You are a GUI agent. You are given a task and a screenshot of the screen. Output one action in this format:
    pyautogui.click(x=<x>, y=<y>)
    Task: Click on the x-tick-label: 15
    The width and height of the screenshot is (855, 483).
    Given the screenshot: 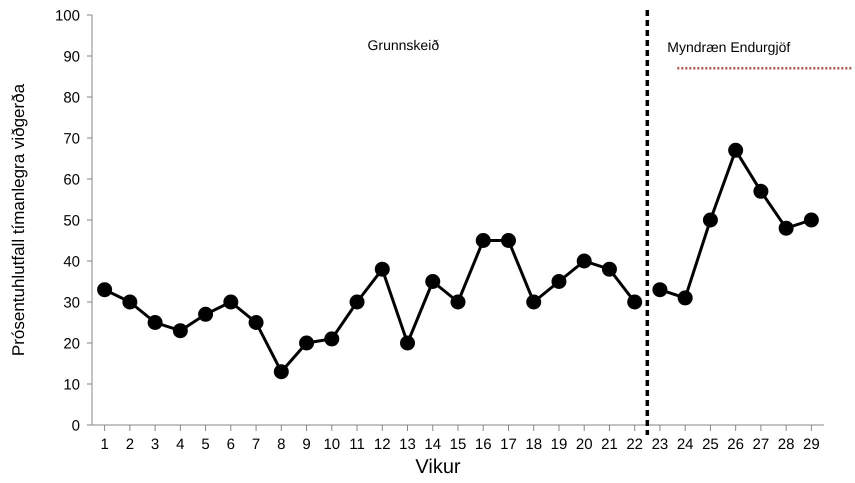 What is the action you would take?
    pyautogui.click(x=458, y=444)
    